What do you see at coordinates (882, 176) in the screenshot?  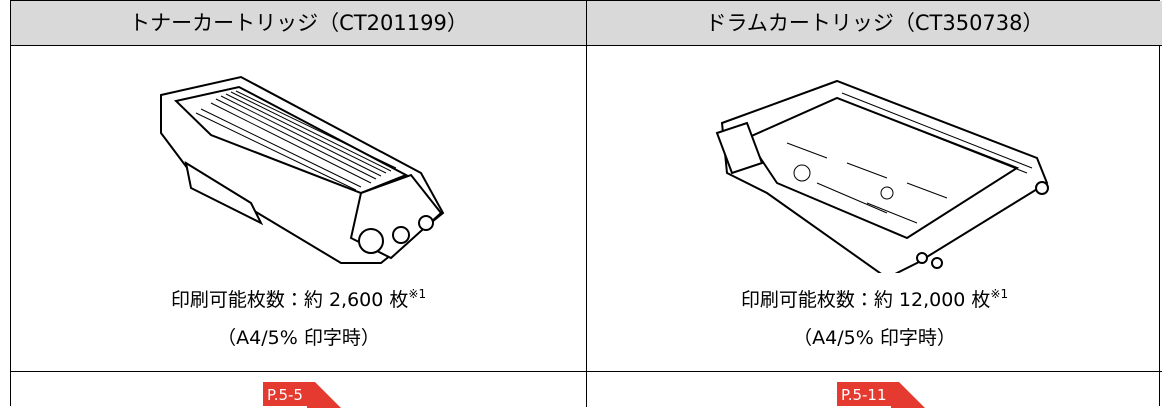 I see `drum-cartridge-image` at bounding box center [882, 176].